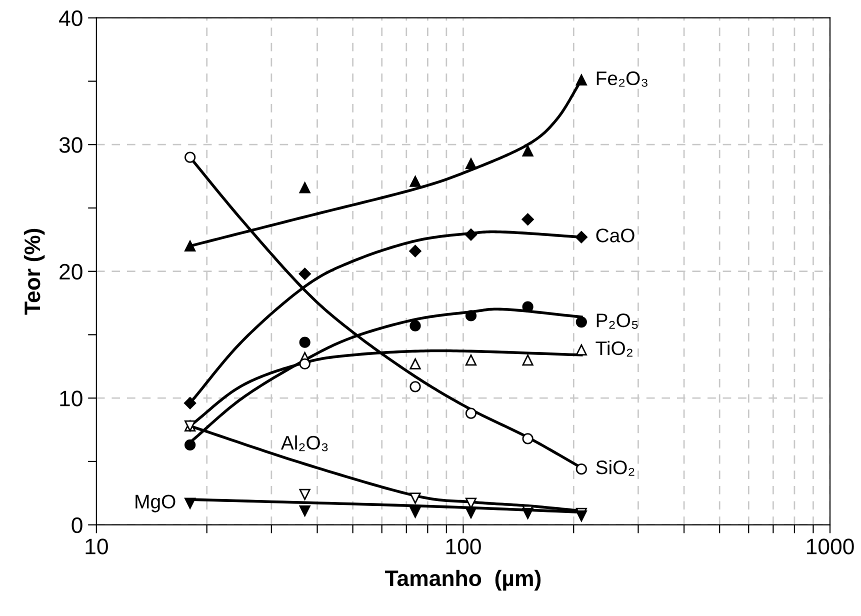 The image size is (861, 616). I want to click on series-label: MgO, so click(156, 503).